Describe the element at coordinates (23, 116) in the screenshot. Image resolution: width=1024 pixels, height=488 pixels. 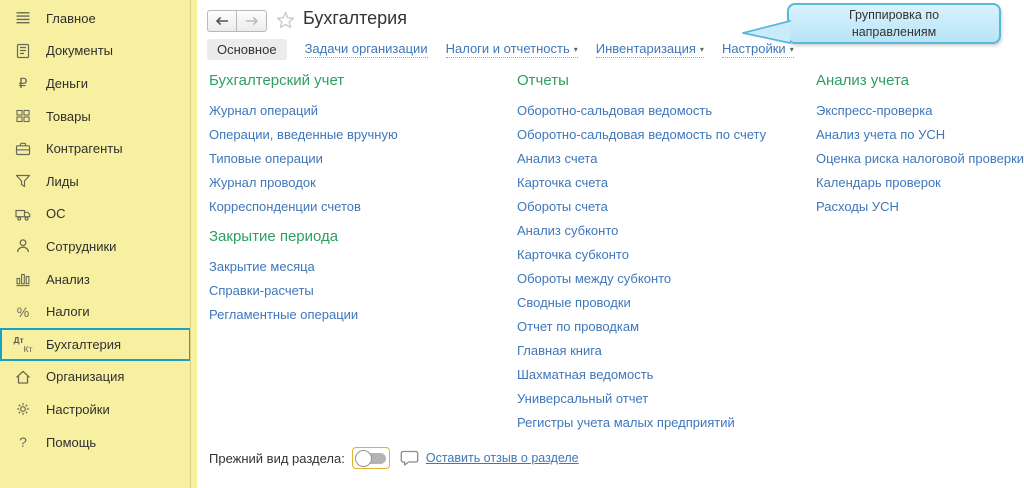
I see `goods-icon` at that location.